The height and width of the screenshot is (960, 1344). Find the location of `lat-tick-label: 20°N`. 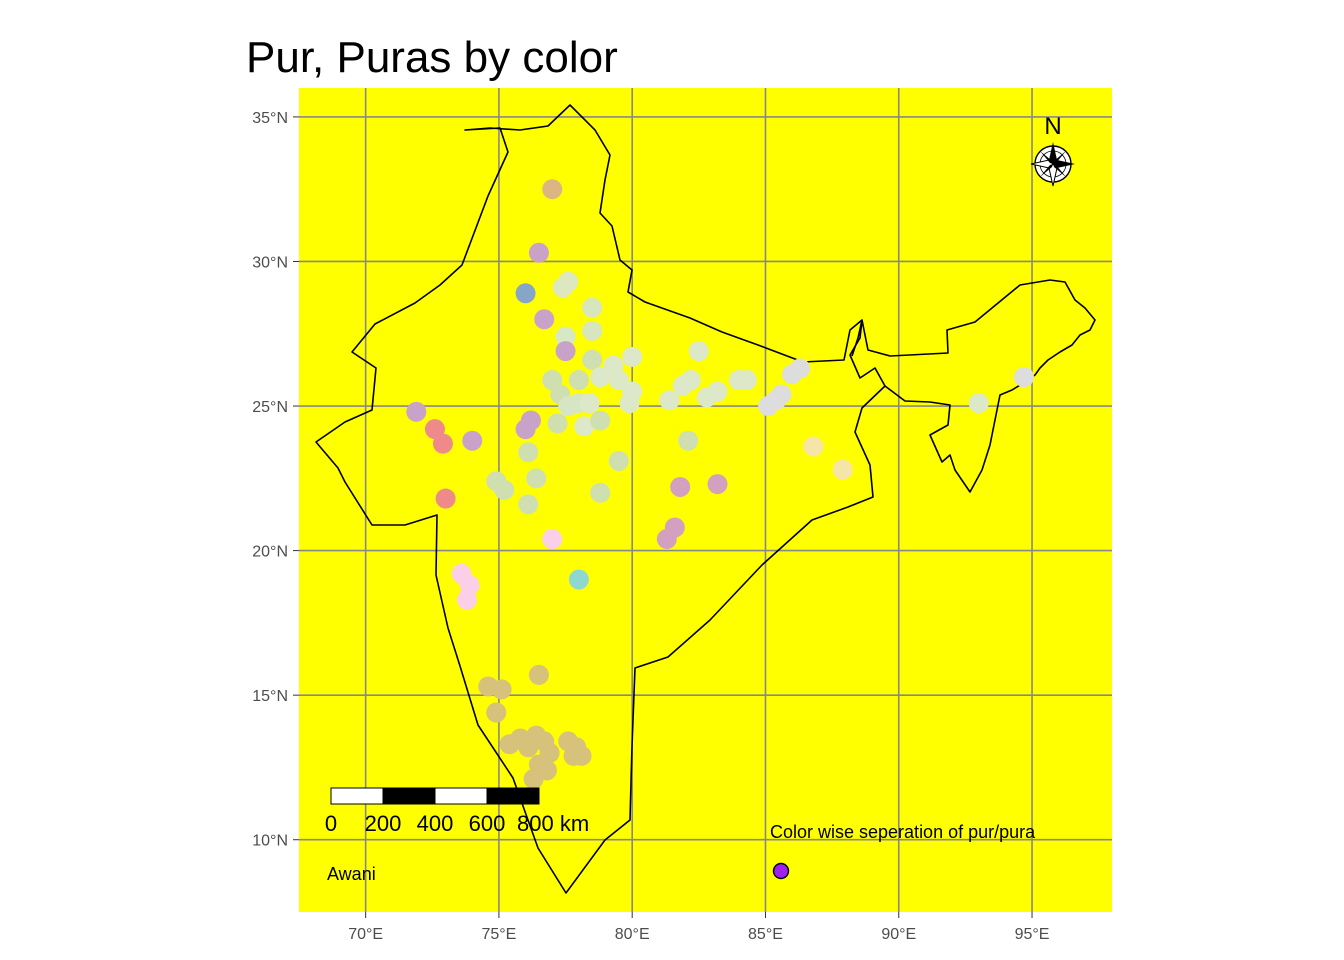

lat-tick-label: 20°N is located at coordinates (270, 552).